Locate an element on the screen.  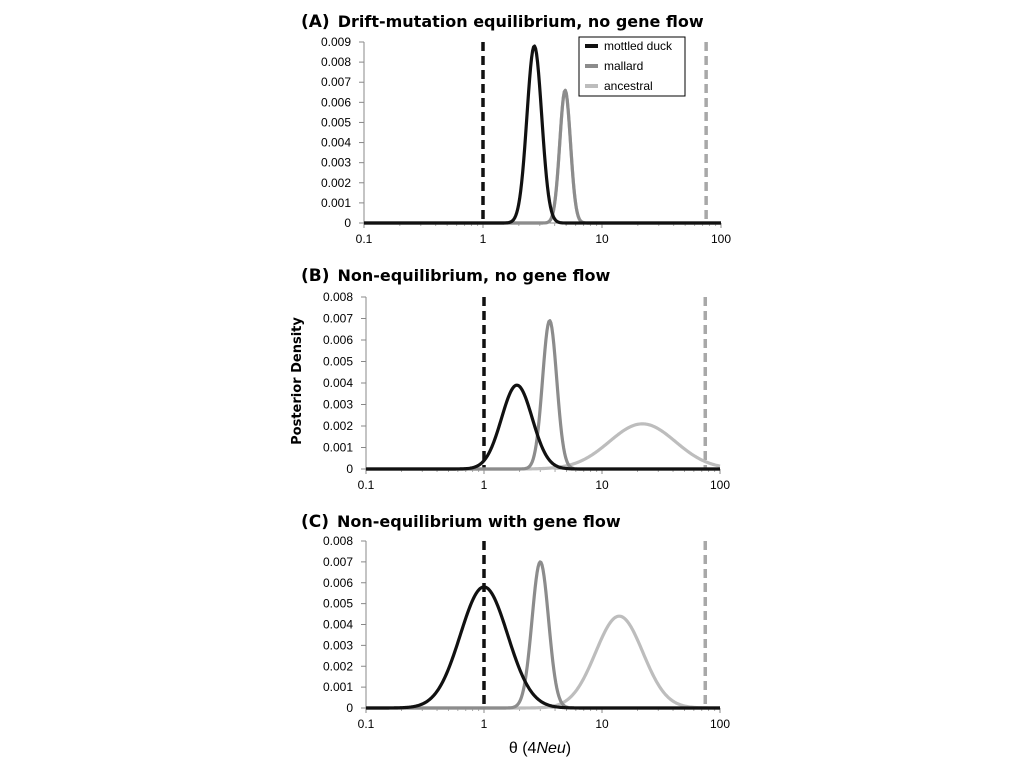
legend-label: ancestral is located at coordinates (628, 86).